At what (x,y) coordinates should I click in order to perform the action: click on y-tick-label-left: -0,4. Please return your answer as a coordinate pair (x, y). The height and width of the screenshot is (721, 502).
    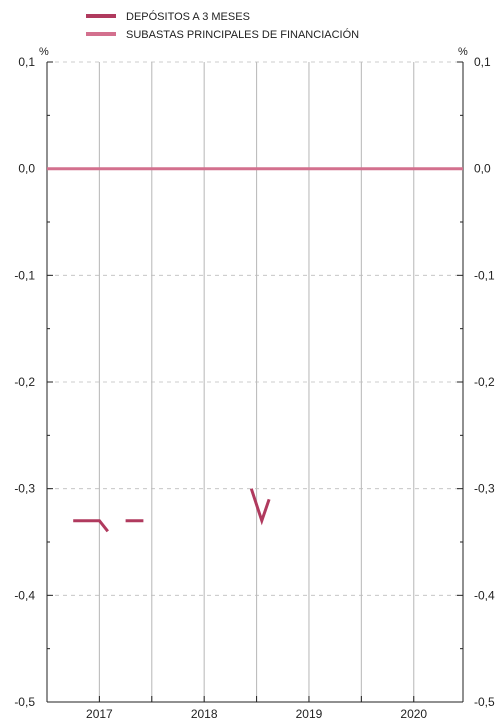
    Looking at the image, I should click on (24, 595).